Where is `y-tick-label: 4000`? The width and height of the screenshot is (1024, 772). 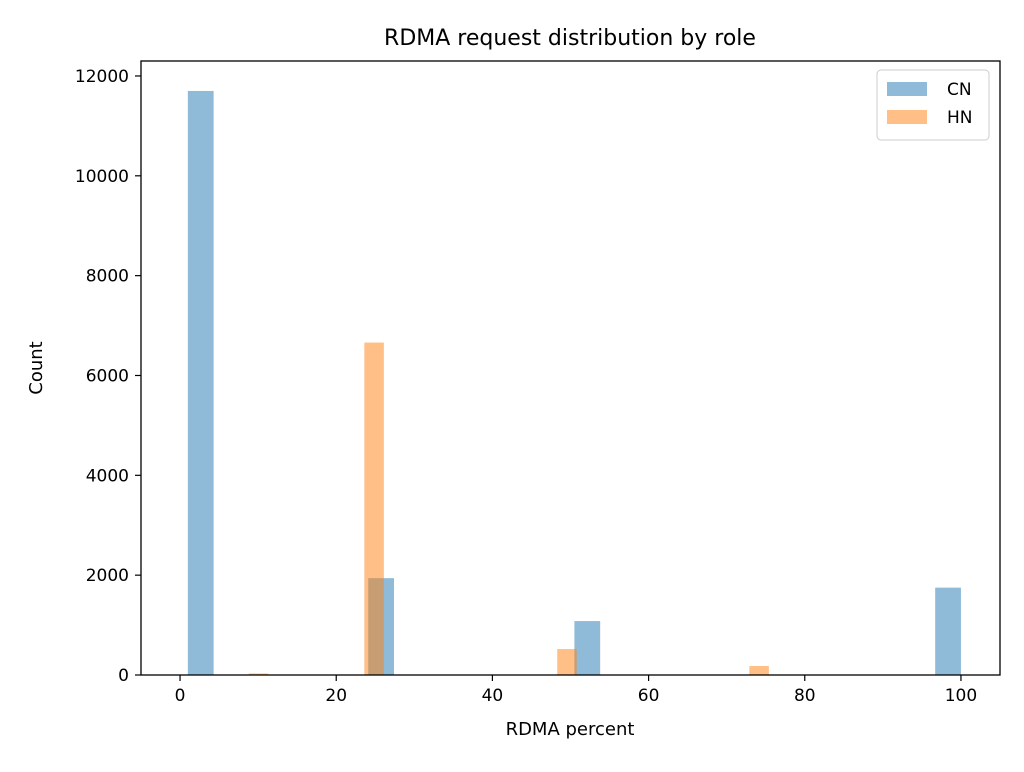
y-tick-label: 4000 is located at coordinates (107, 476).